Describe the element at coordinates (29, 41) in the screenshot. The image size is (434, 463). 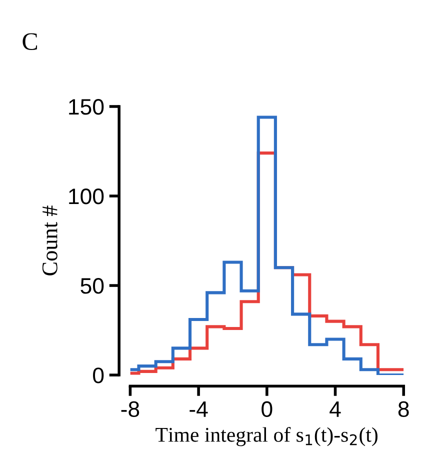
I see `chart-title: C` at that location.